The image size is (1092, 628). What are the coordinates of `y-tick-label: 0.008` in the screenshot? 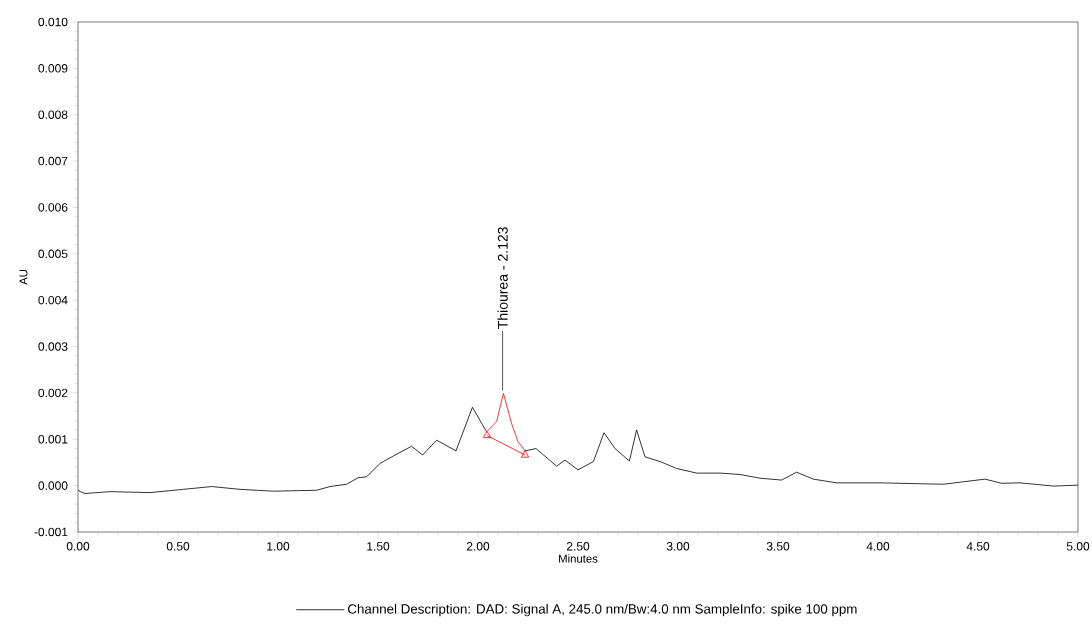 It's located at (53, 114).